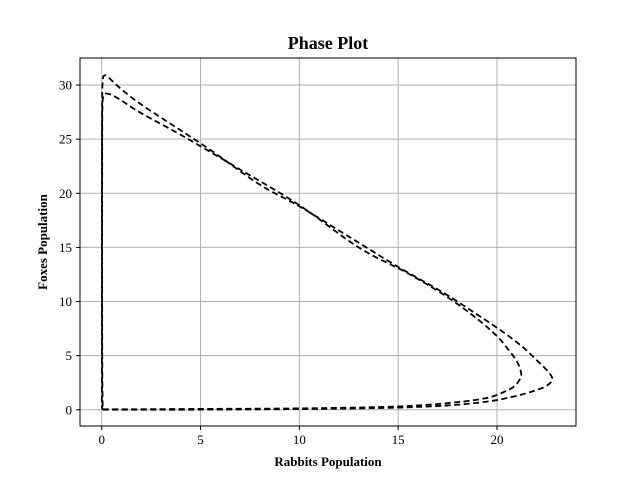 The width and height of the screenshot is (640, 480). Describe the element at coordinates (65, 139) in the screenshot. I see `y-tick-label: 25` at that location.